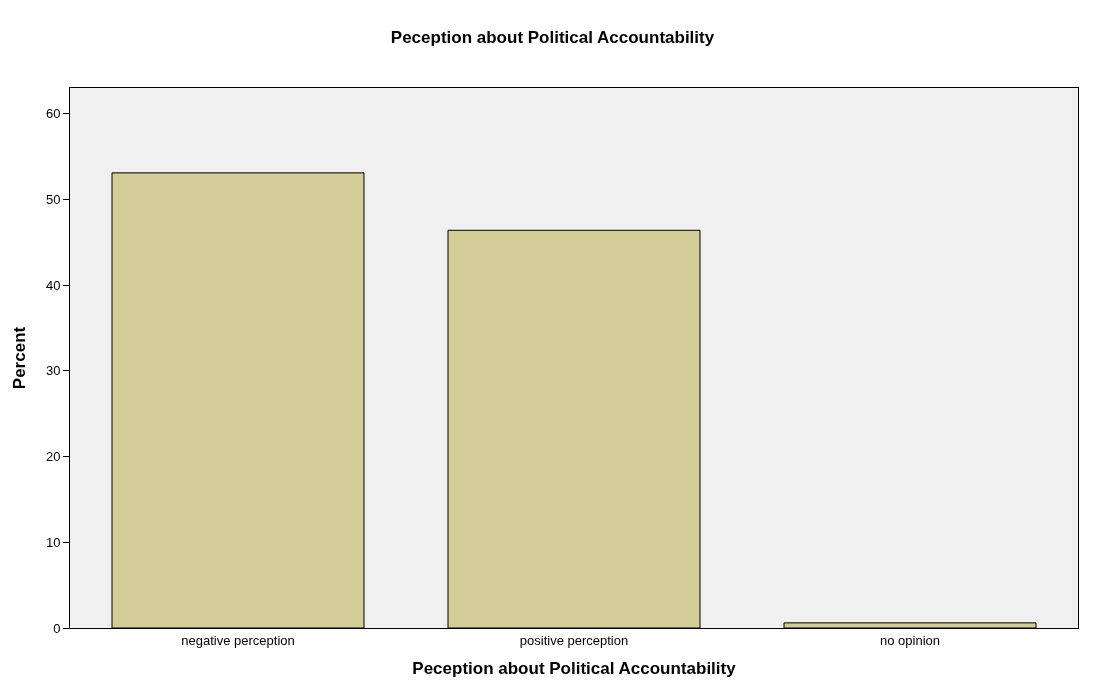 Image resolution: width=1105 pixels, height=700 pixels. I want to click on x-axis-title: Peception about Political Accountability, so click(574, 668).